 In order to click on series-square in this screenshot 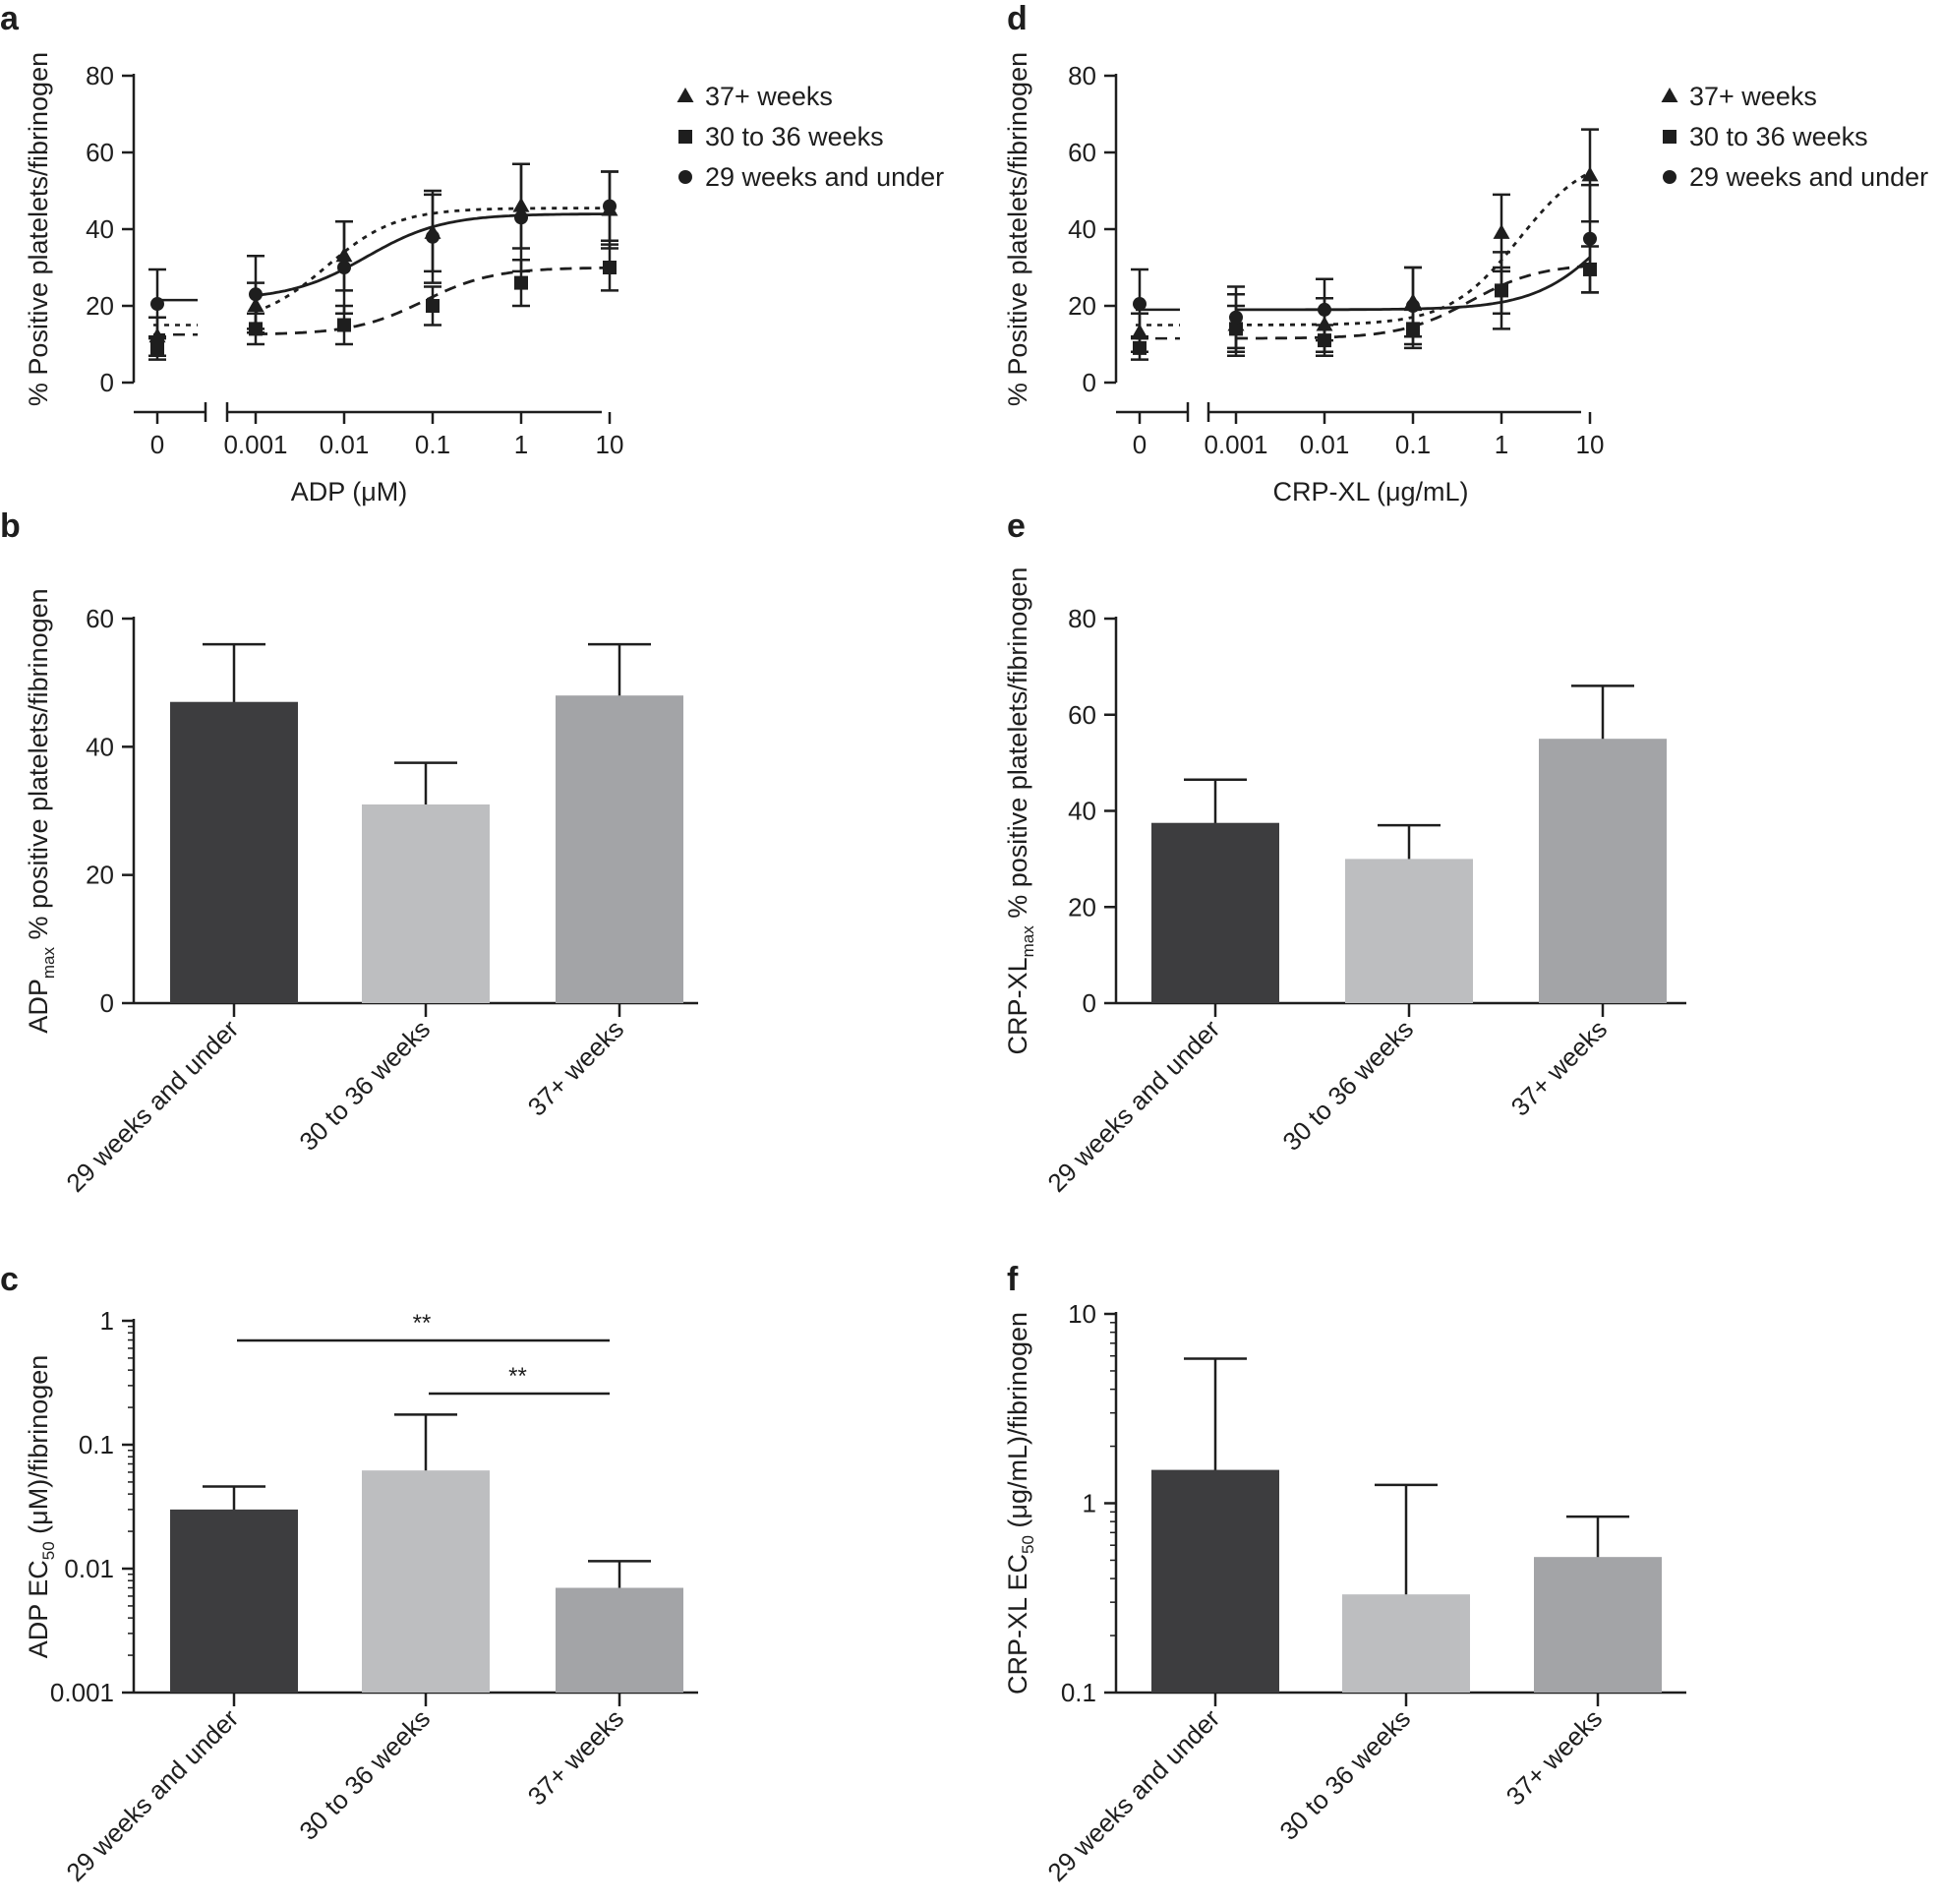, I will do `click(383, 302)`.